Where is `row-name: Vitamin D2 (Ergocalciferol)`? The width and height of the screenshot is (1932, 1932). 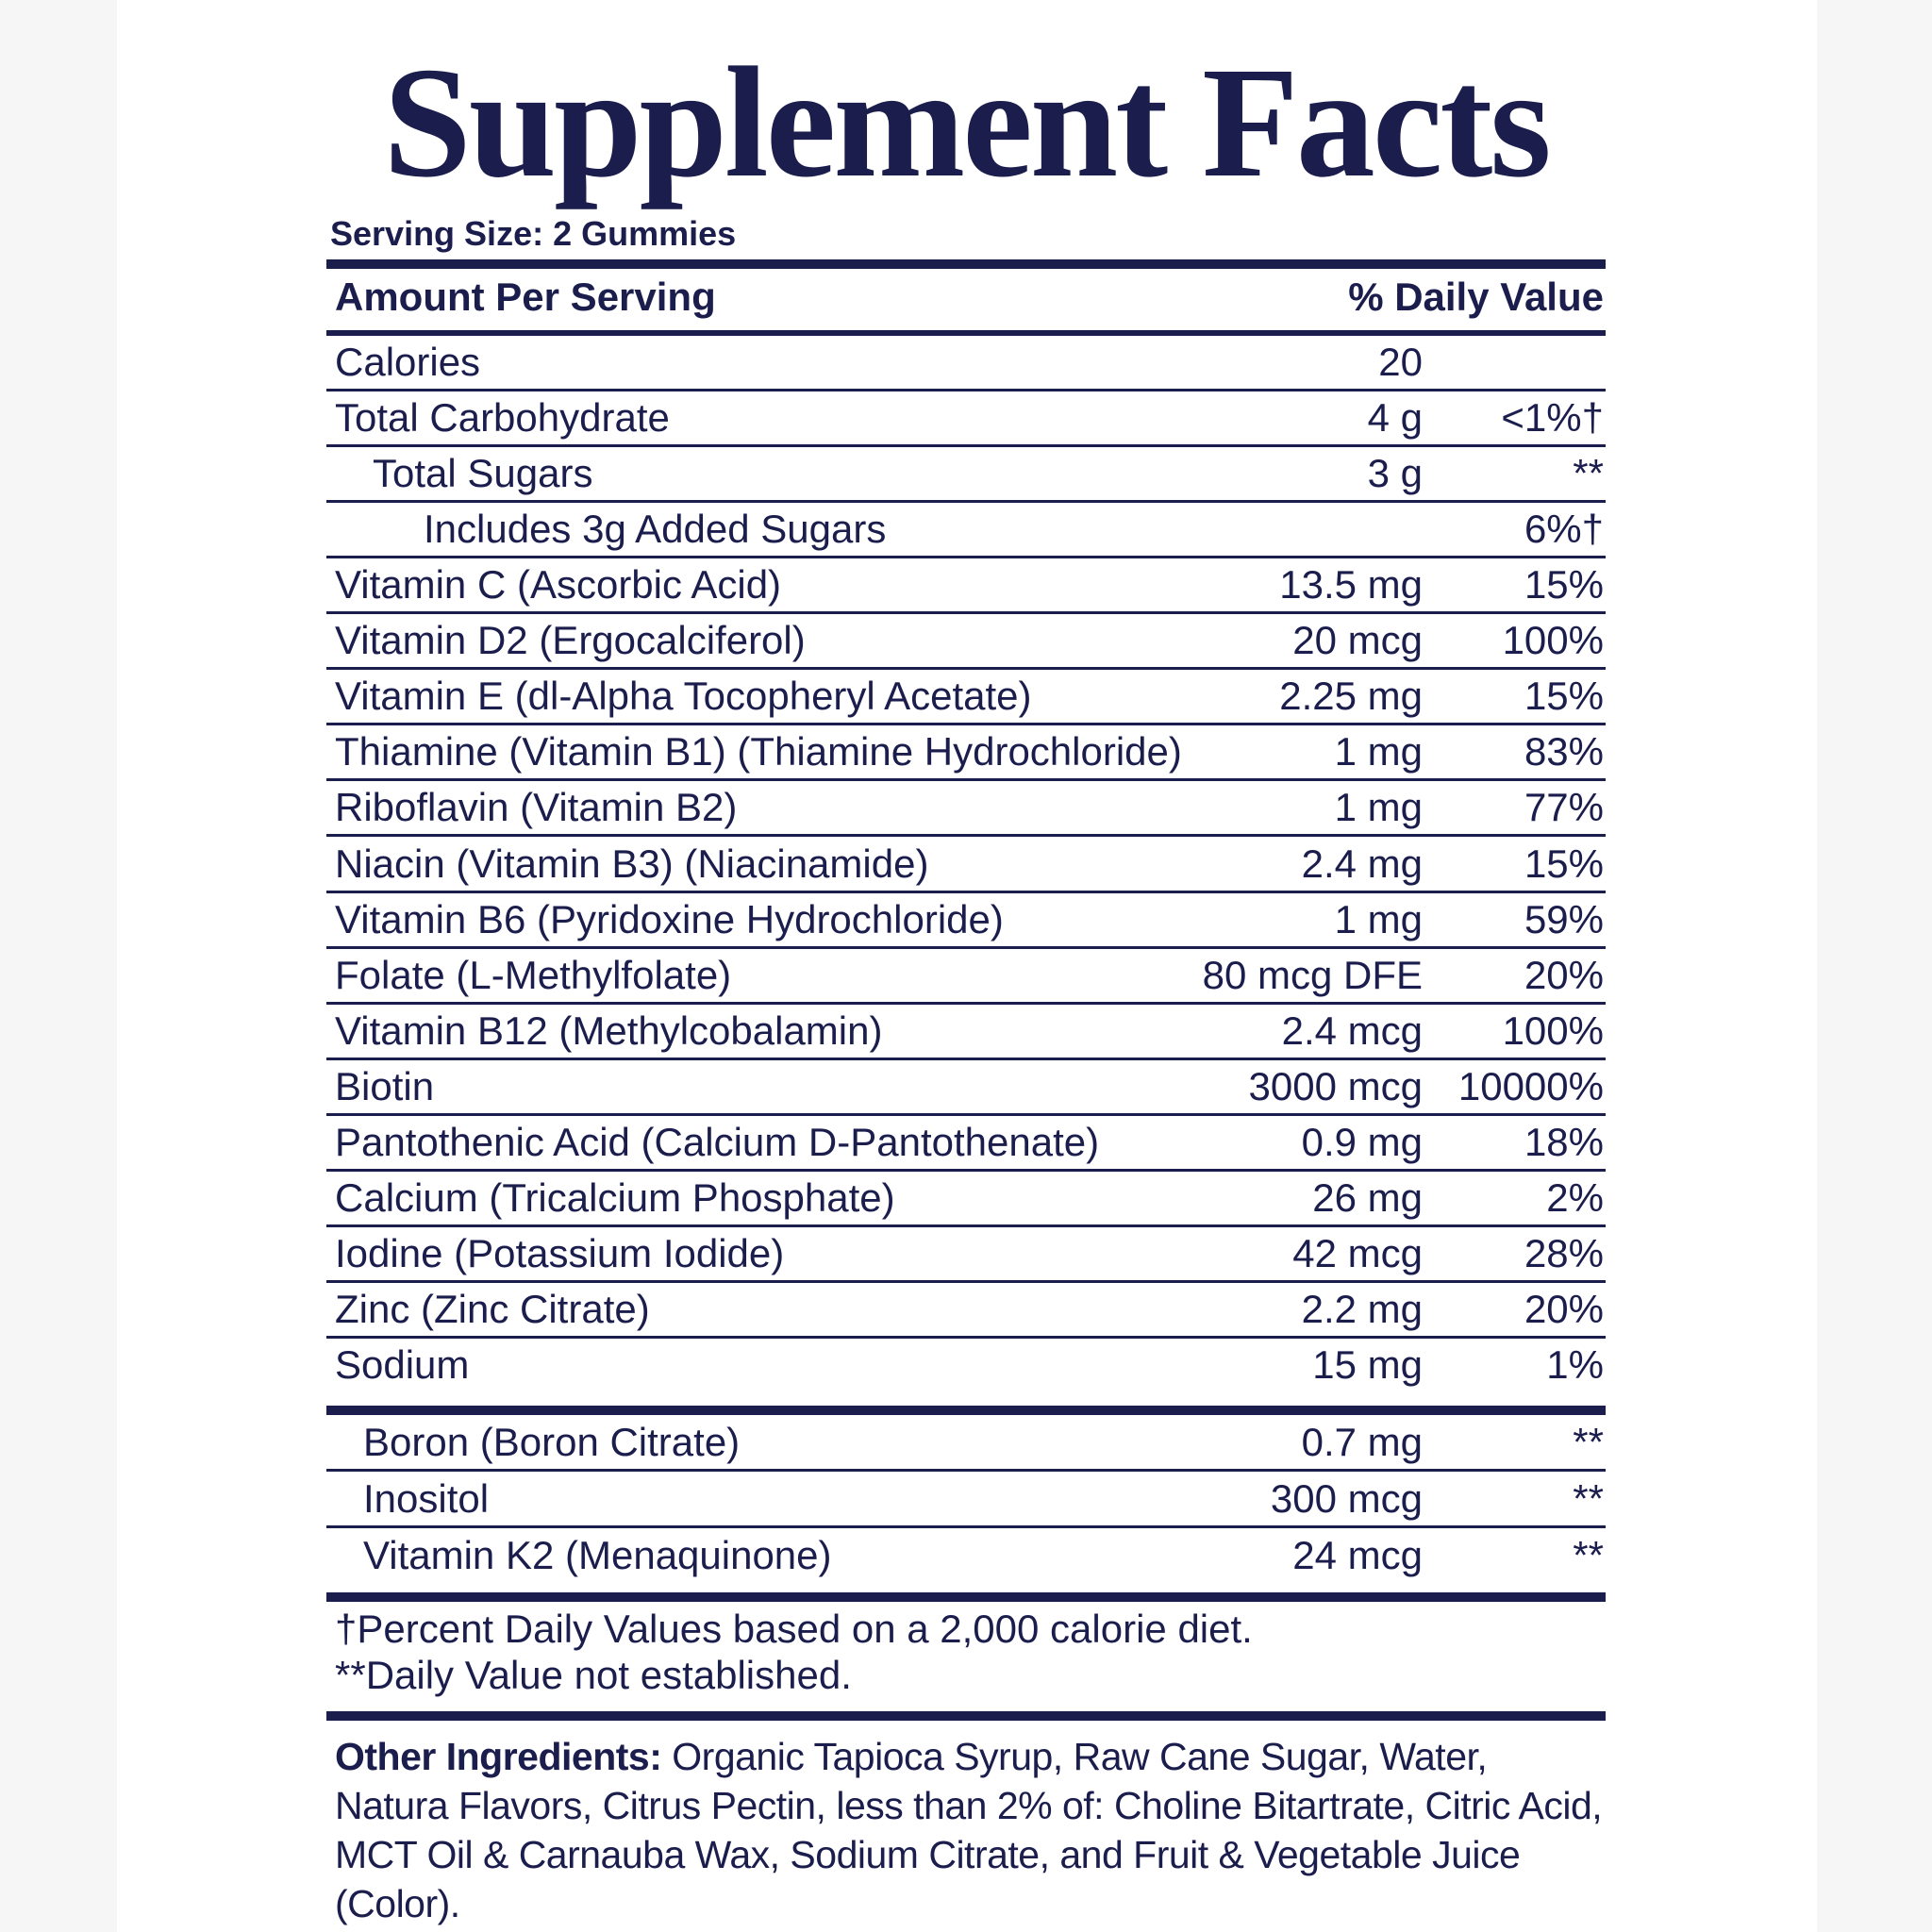 row-name: Vitamin D2 (Ergocalciferol) is located at coordinates (571, 640).